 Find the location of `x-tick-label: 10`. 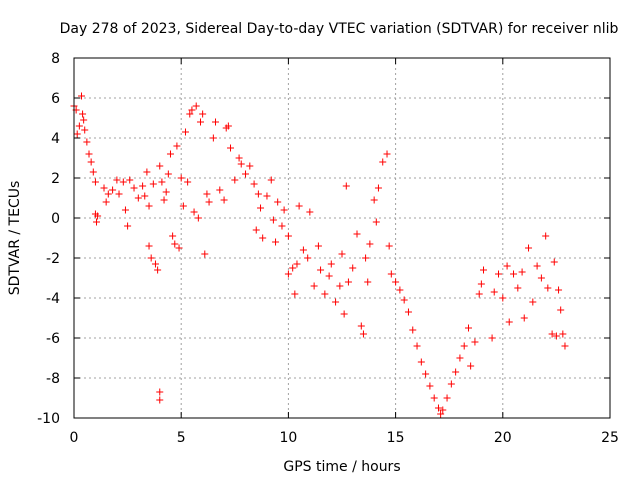

x-tick-label: 10 is located at coordinates (288, 438).